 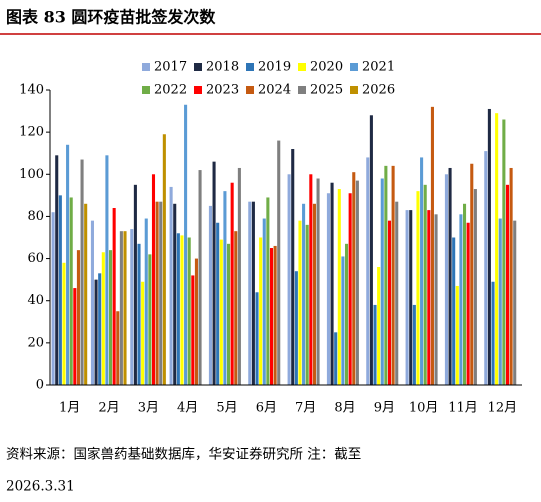 I want to click on chart-title: 图表 83 圆环疫苗批签发次数, so click(x=111, y=17).